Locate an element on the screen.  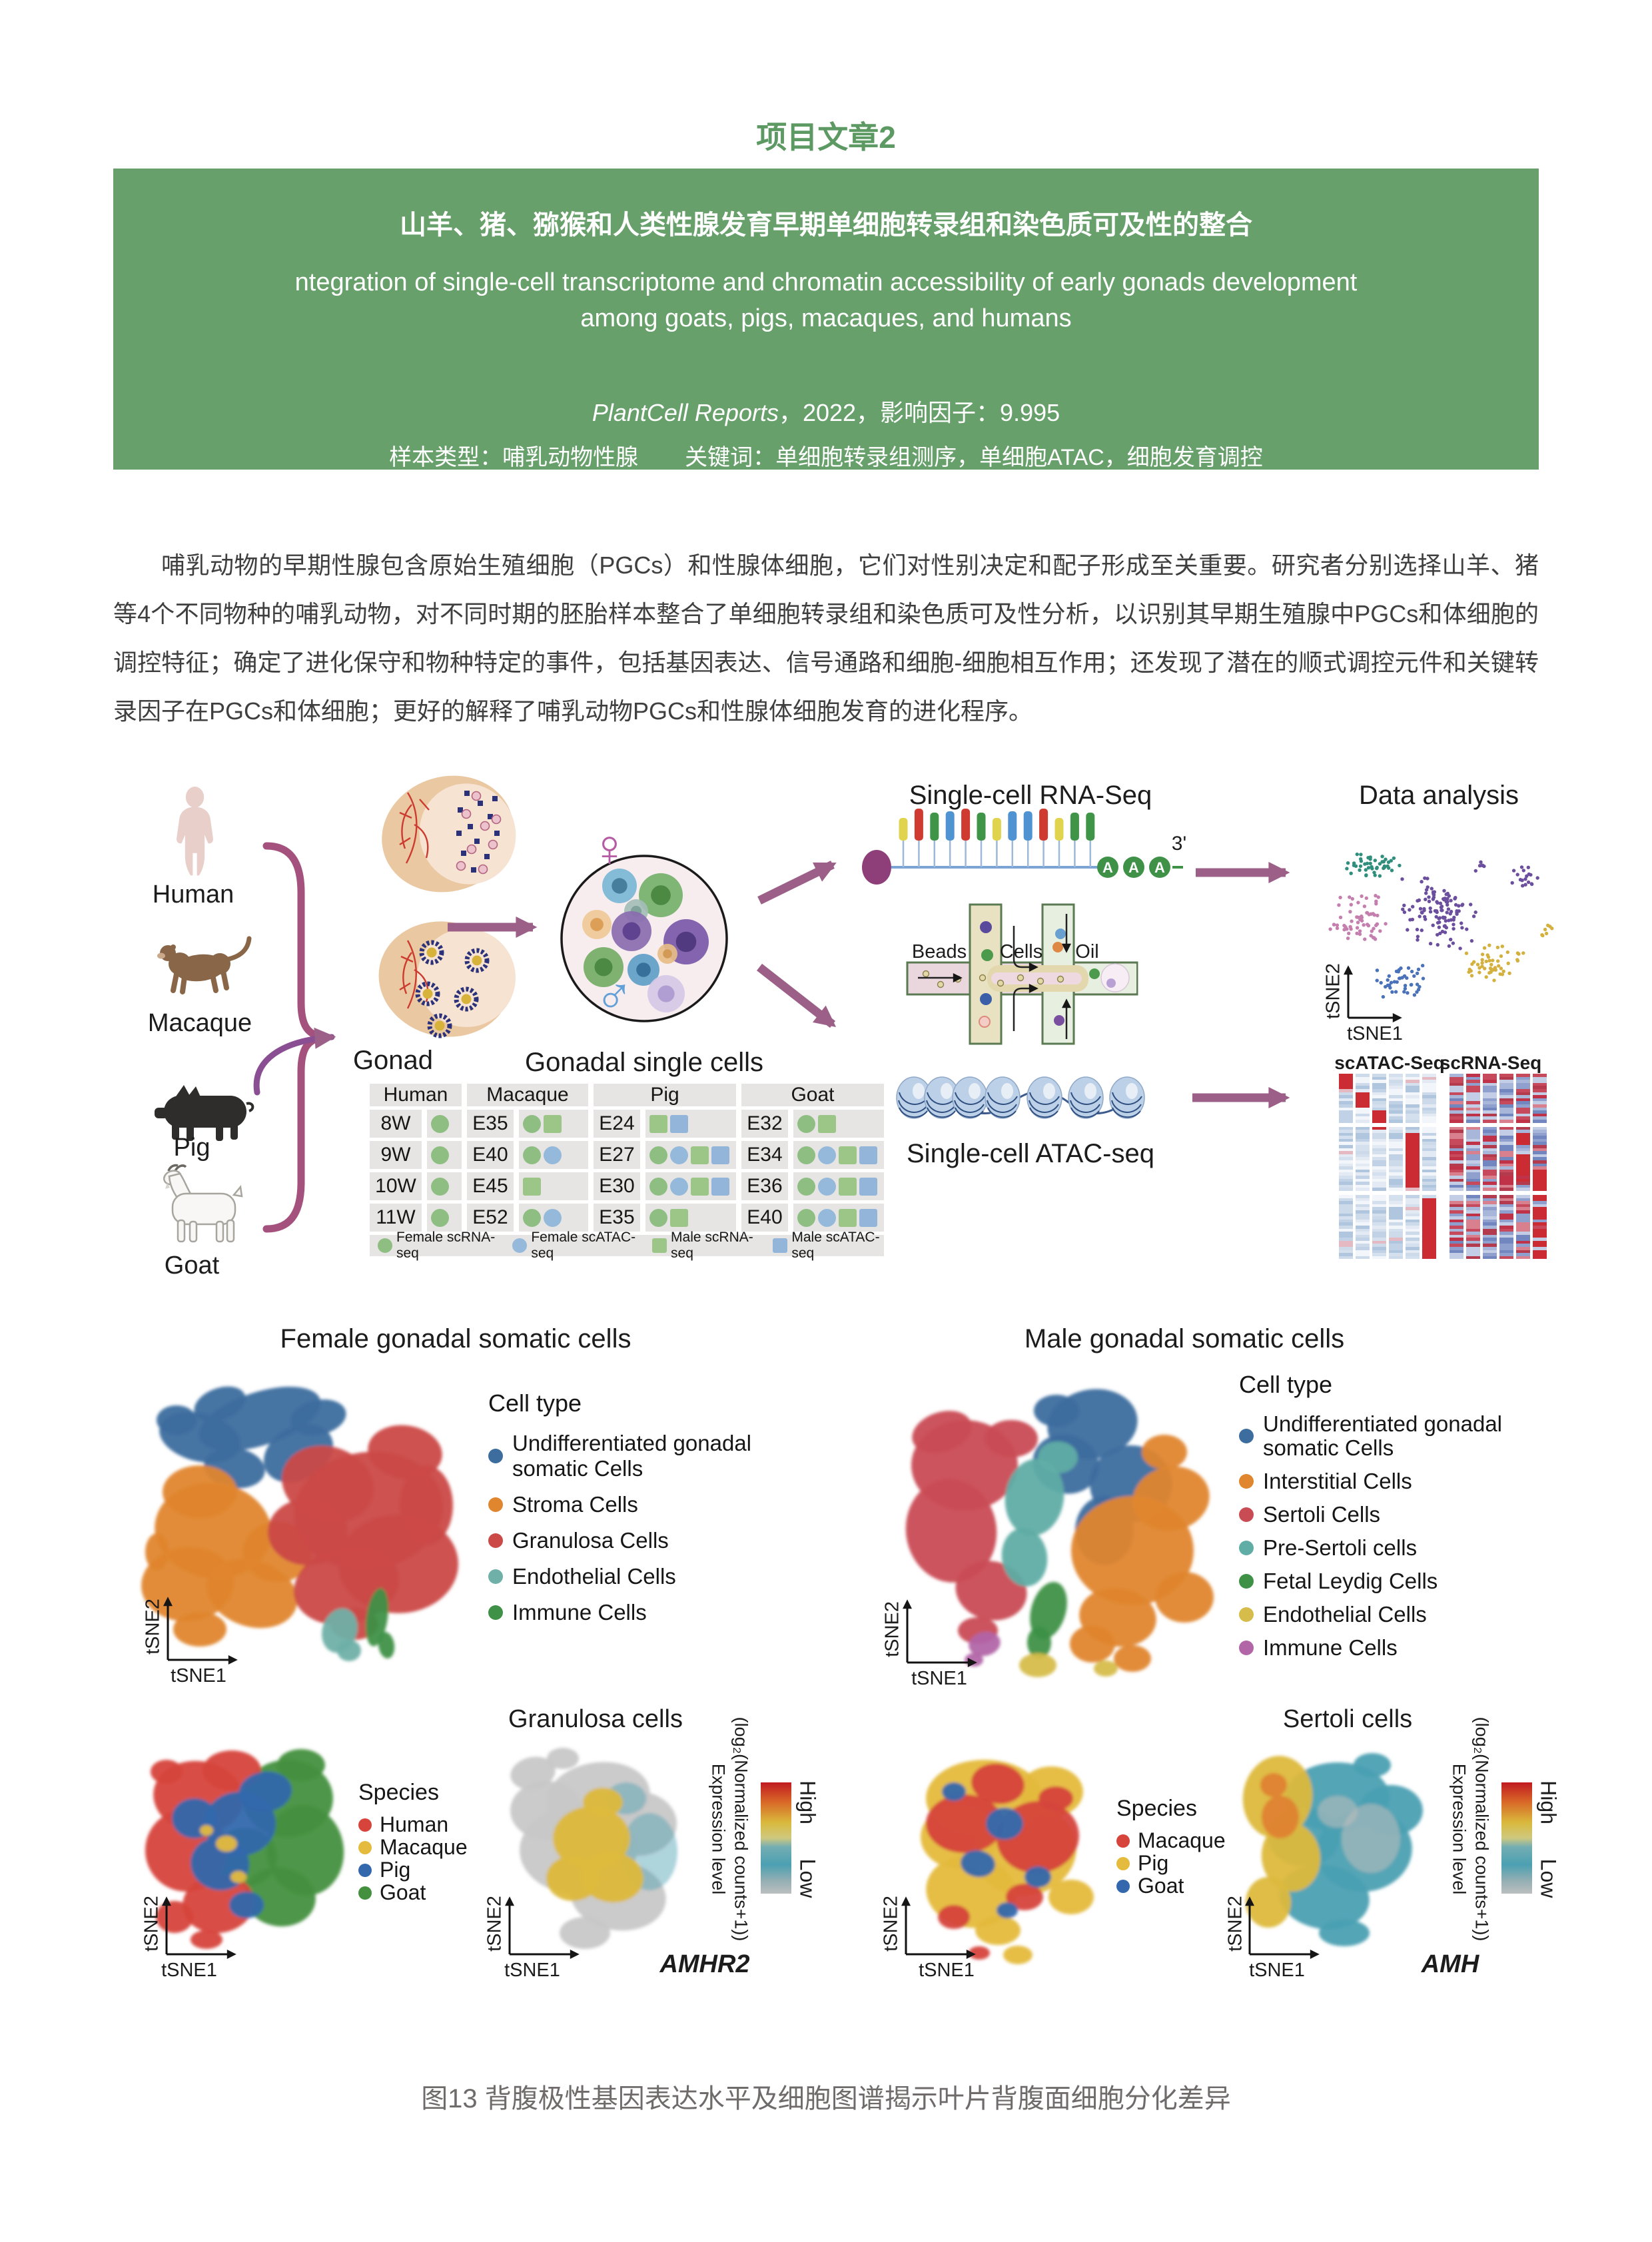
legend-label: Immune Cells is located at coordinates (579, 1612).